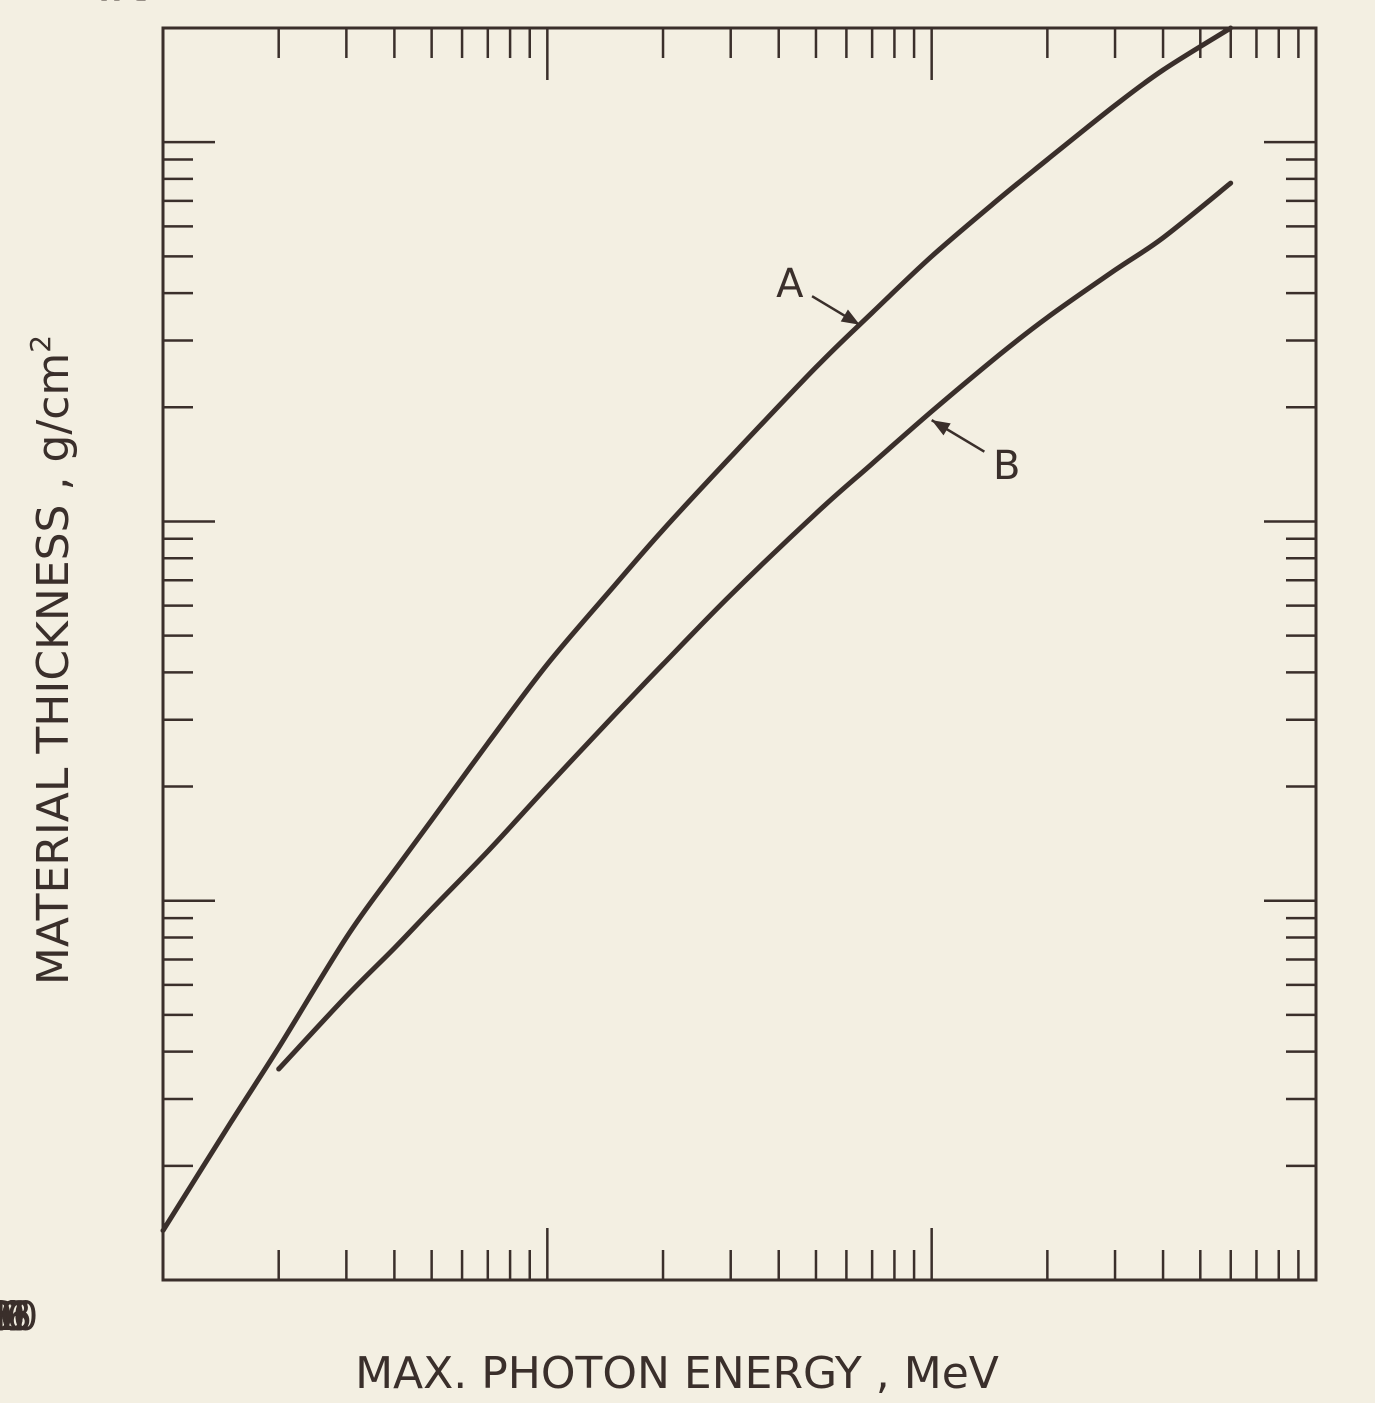 Image resolution: width=1375 pixels, height=1403 pixels. I want to click on x-axis-title: MAX. PHOTON ENERGY , MeV, so click(677, 1373).